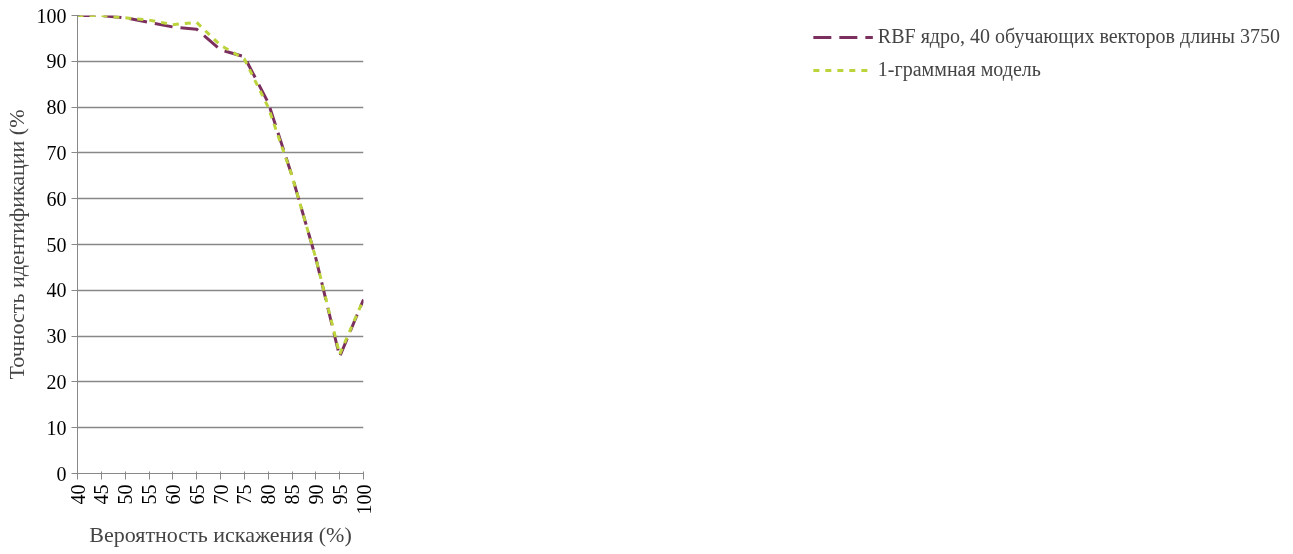  What do you see at coordinates (125, 494) in the screenshot?
I see `x-tick-label: 50` at bounding box center [125, 494].